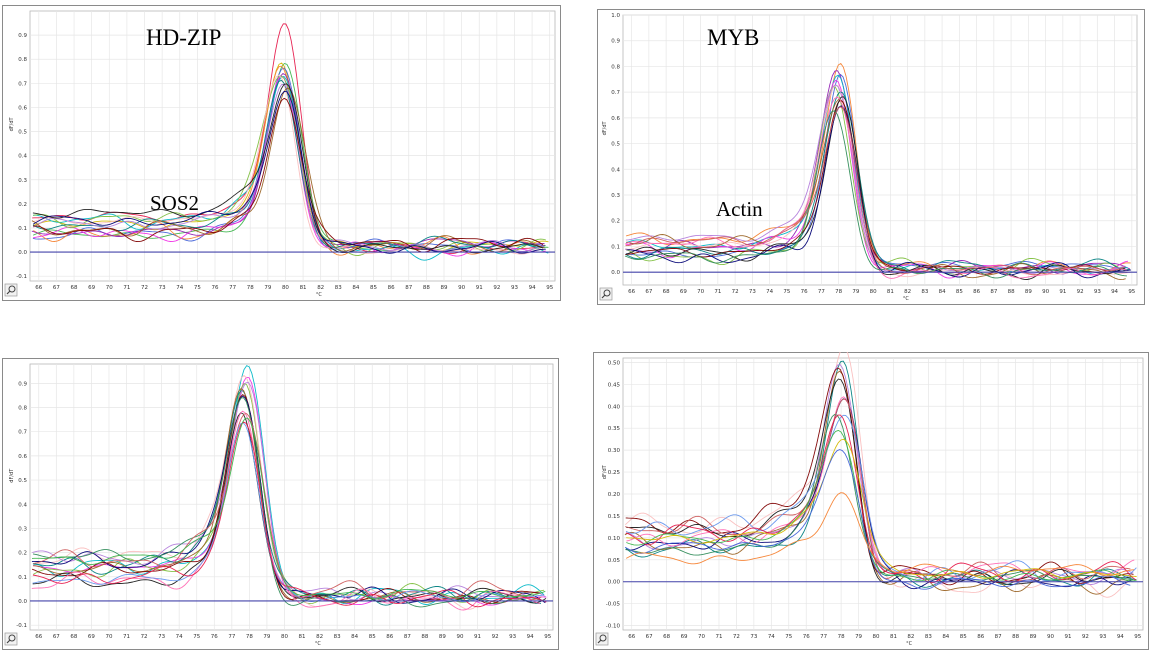 This screenshot has width=1156, height=653. What do you see at coordinates (614, 407) in the screenshot?
I see `y-tick-label: 0.40` at bounding box center [614, 407].